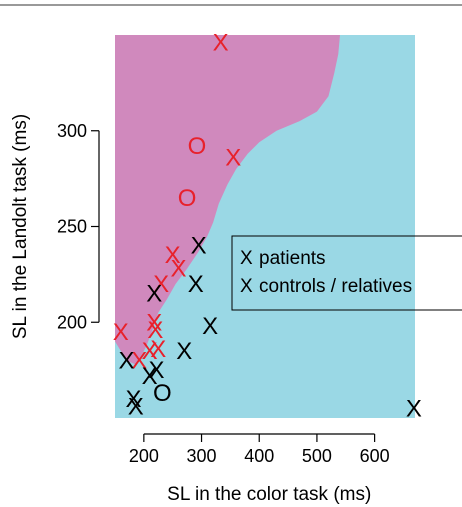 This screenshot has height=507, width=462. What do you see at coordinates (187, 198) in the screenshot?
I see `point-1-1: O` at bounding box center [187, 198].